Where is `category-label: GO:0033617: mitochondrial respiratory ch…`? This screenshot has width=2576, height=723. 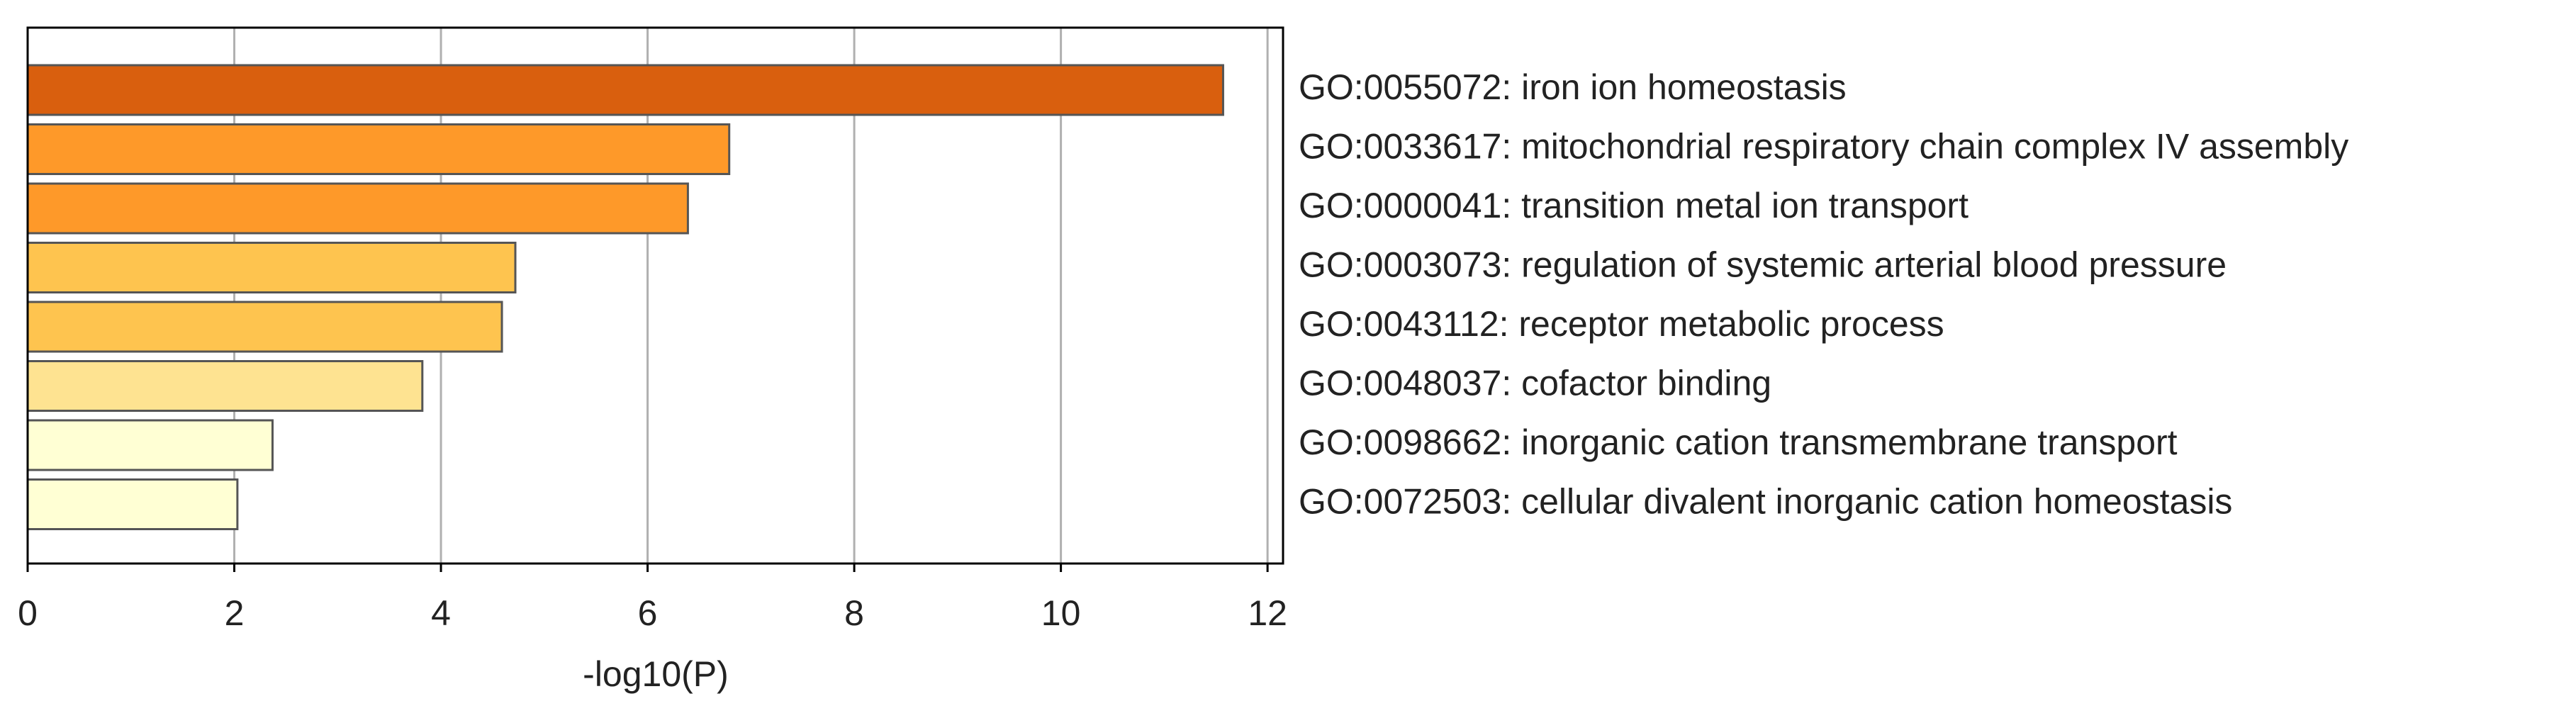 category-label: GO:0033617: mitochondrial respiratory ch… is located at coordinates (1823, 147).